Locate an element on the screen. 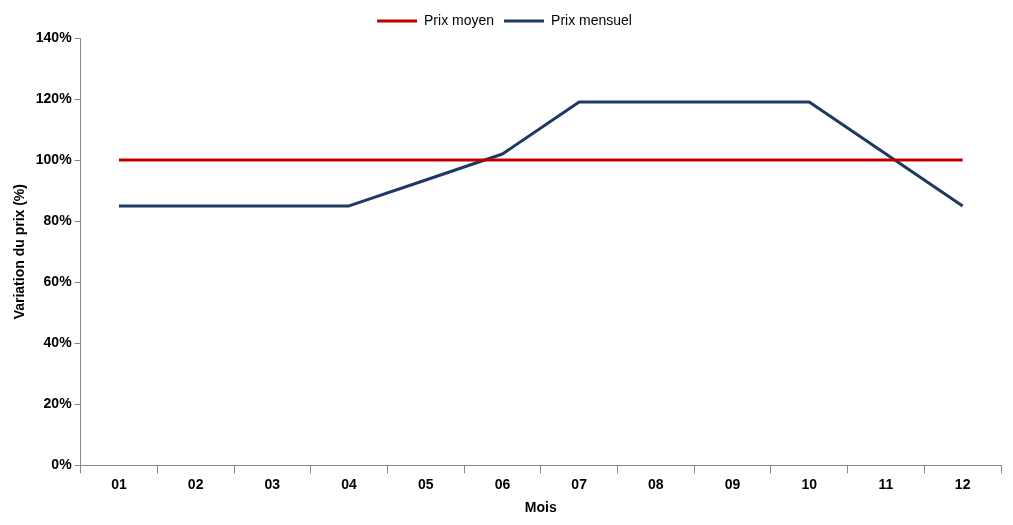 This screenshot has width=1013, height=525. x-tick-label: 08 is located at coordinates (656, 483).